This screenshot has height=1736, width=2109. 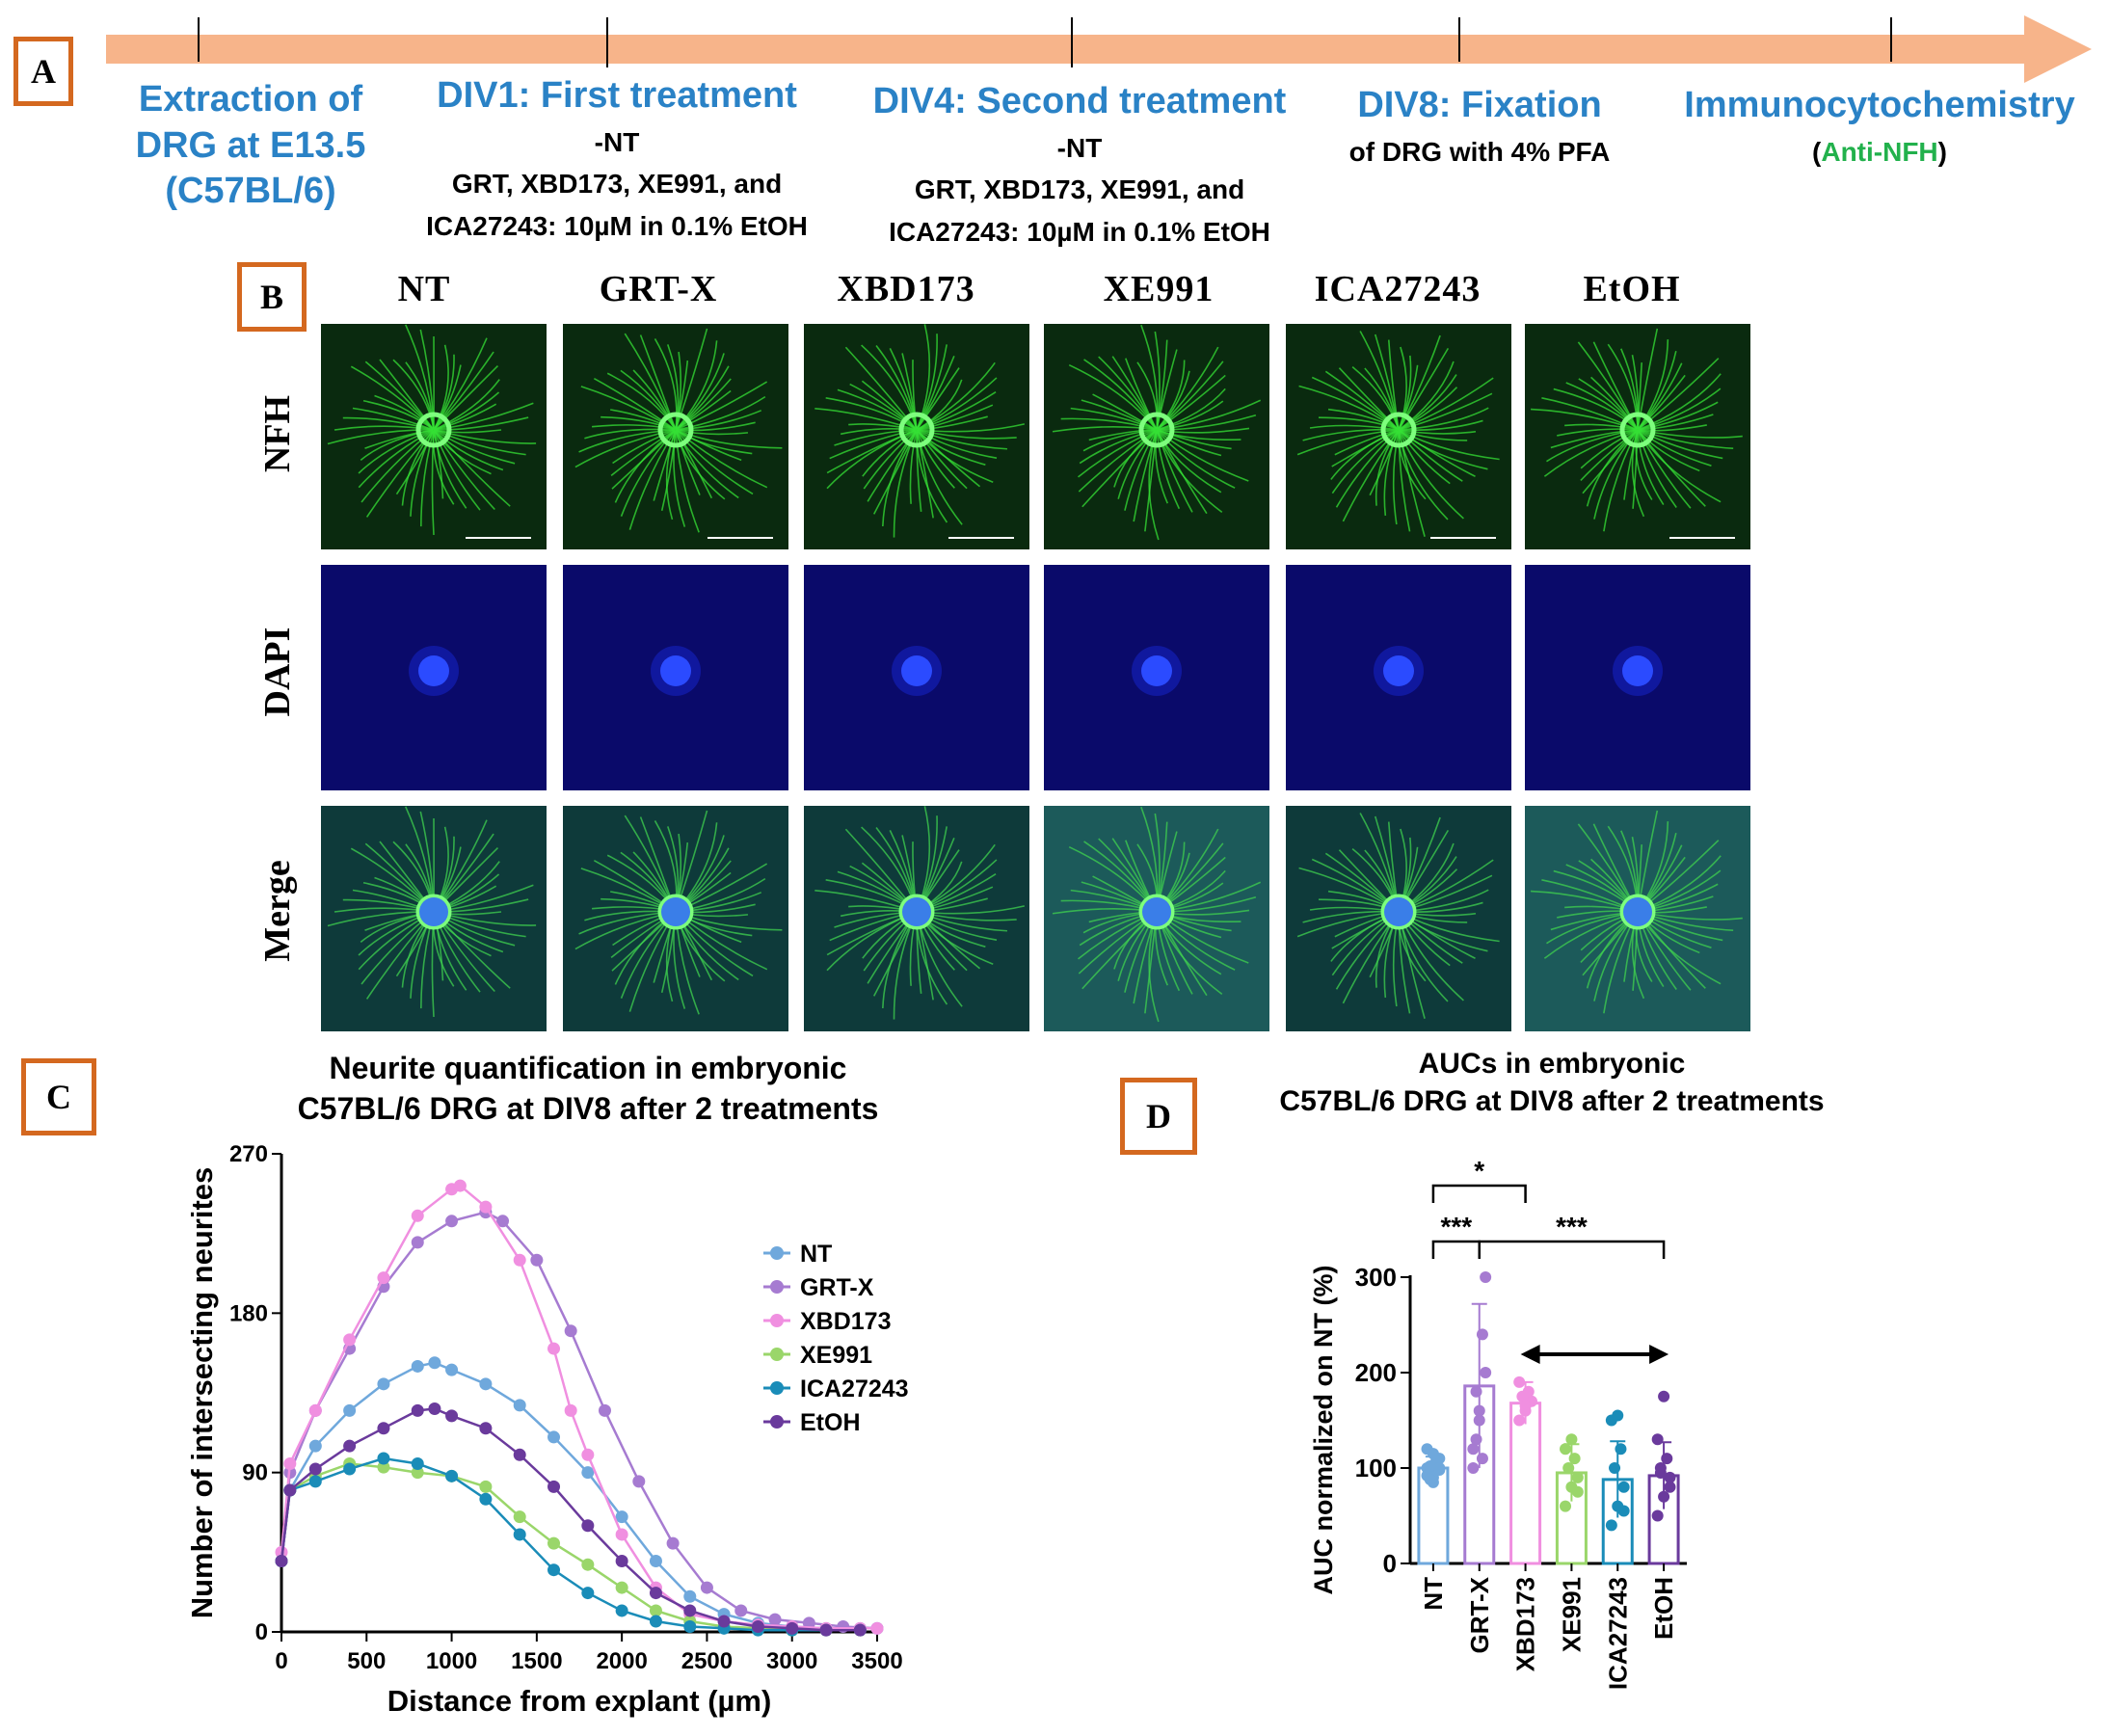 What do you see at coordinates (1632, 289) in the screenshot?
I see `column-header-etoh: EtOH` at bounding box center [1632, 289].